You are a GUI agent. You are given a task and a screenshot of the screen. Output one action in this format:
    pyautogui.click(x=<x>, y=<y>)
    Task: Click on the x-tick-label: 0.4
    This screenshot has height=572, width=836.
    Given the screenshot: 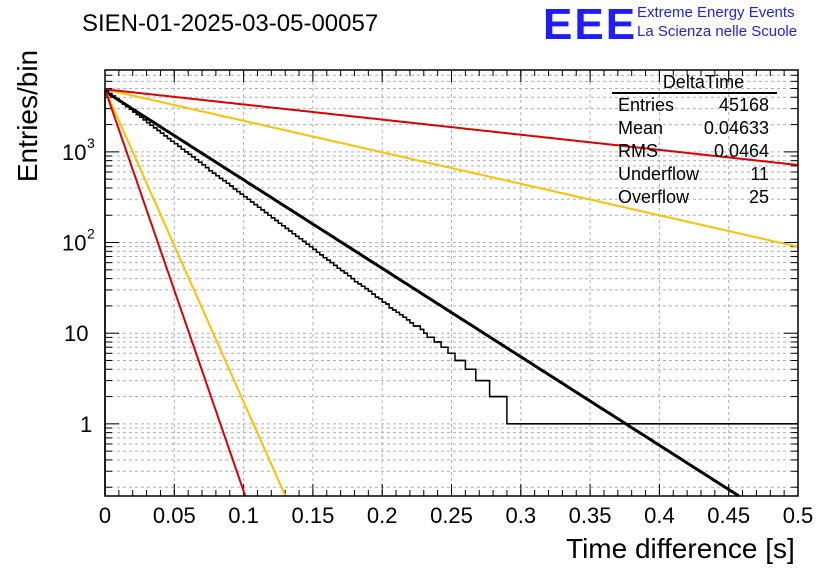 What is the action you would take?
    pyautogui.click(x=659, y=515)
    